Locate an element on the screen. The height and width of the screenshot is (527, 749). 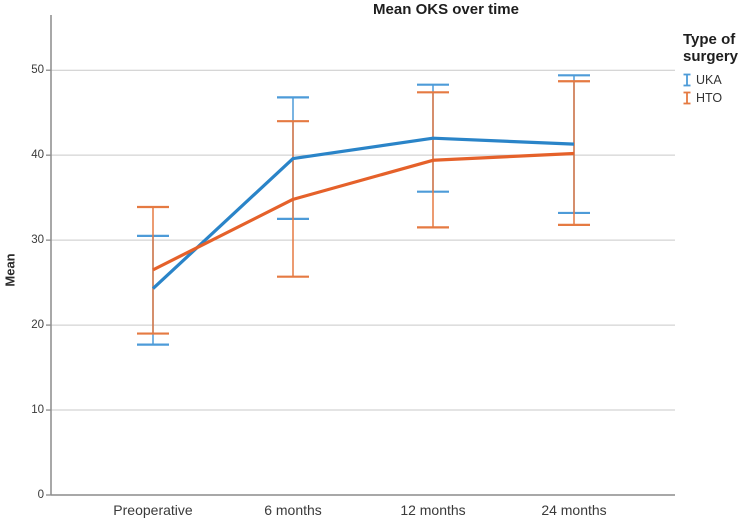
x-tick-label-1: 6 months is located at coordinates (293, 510).